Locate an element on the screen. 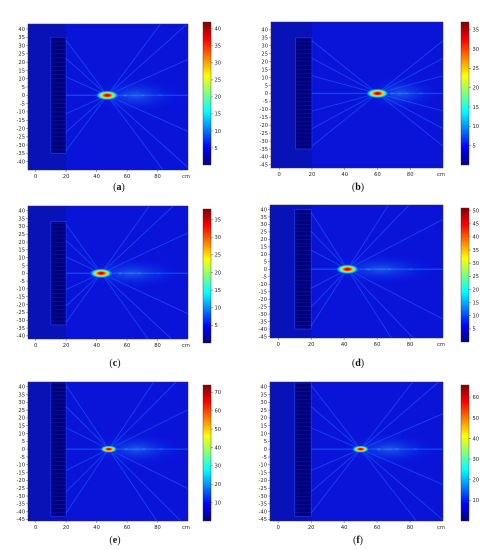  panel-caption: (d) is located at coordinates (358, 363).